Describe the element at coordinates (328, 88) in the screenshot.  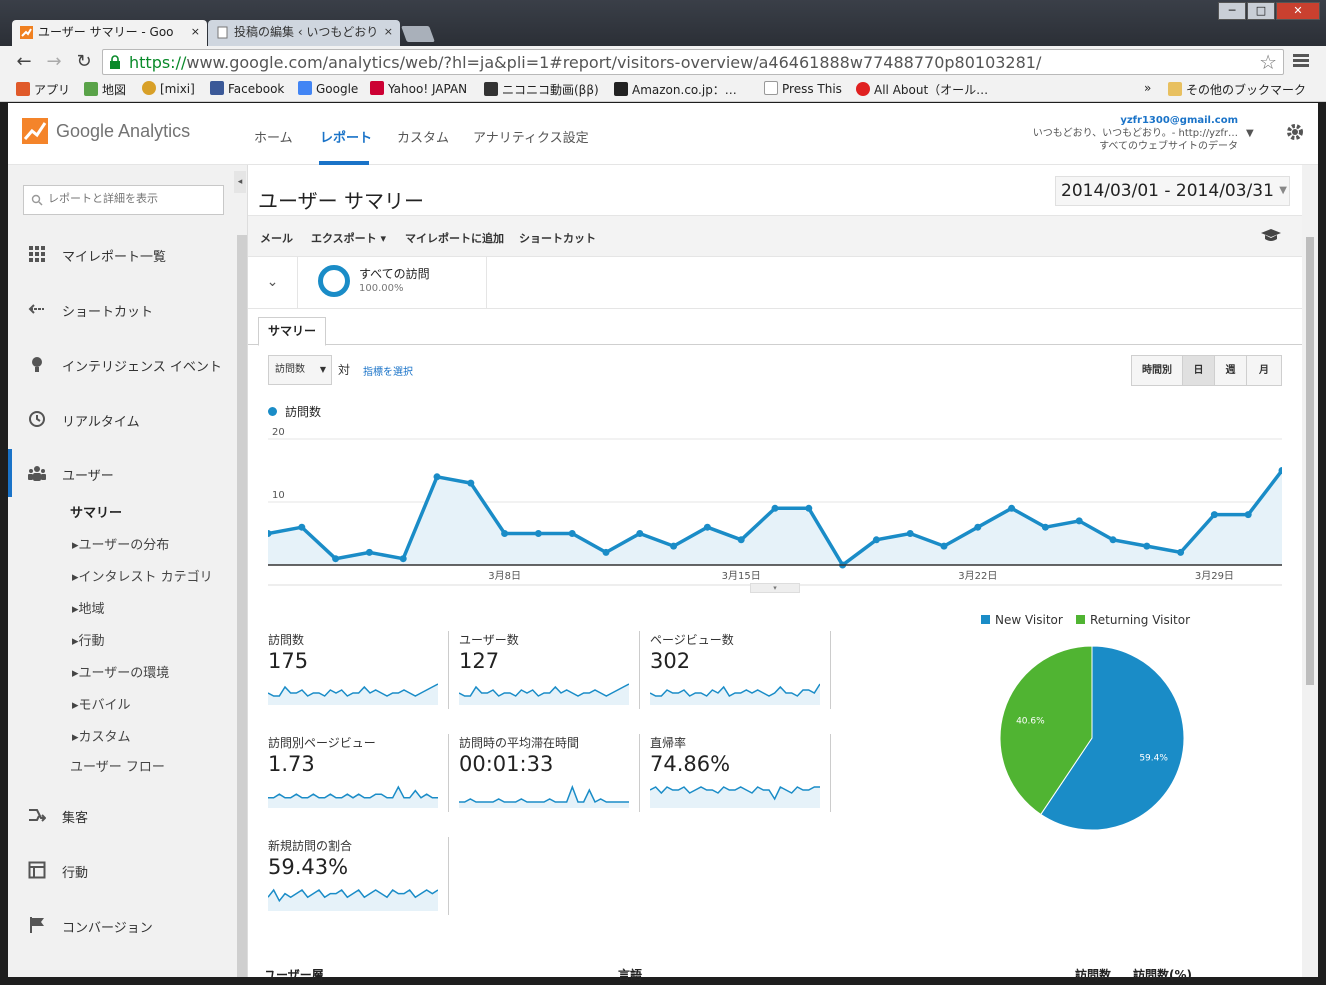
I see `bookmark-google: Google` at that location.